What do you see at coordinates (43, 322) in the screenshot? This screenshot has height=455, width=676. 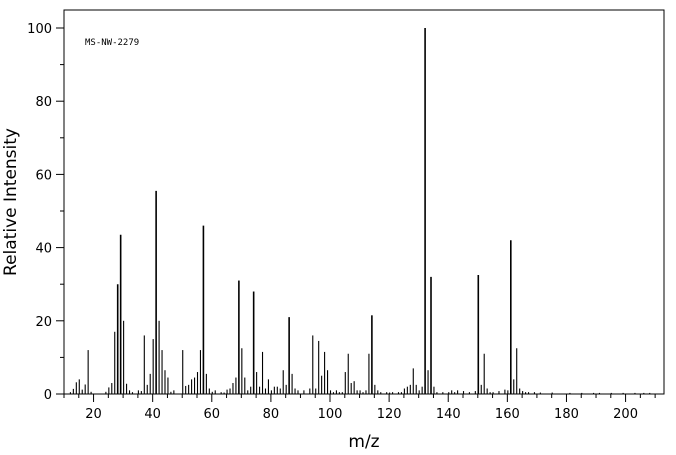 I see `y-tick-label: 20` at bounding box center [43, 322].